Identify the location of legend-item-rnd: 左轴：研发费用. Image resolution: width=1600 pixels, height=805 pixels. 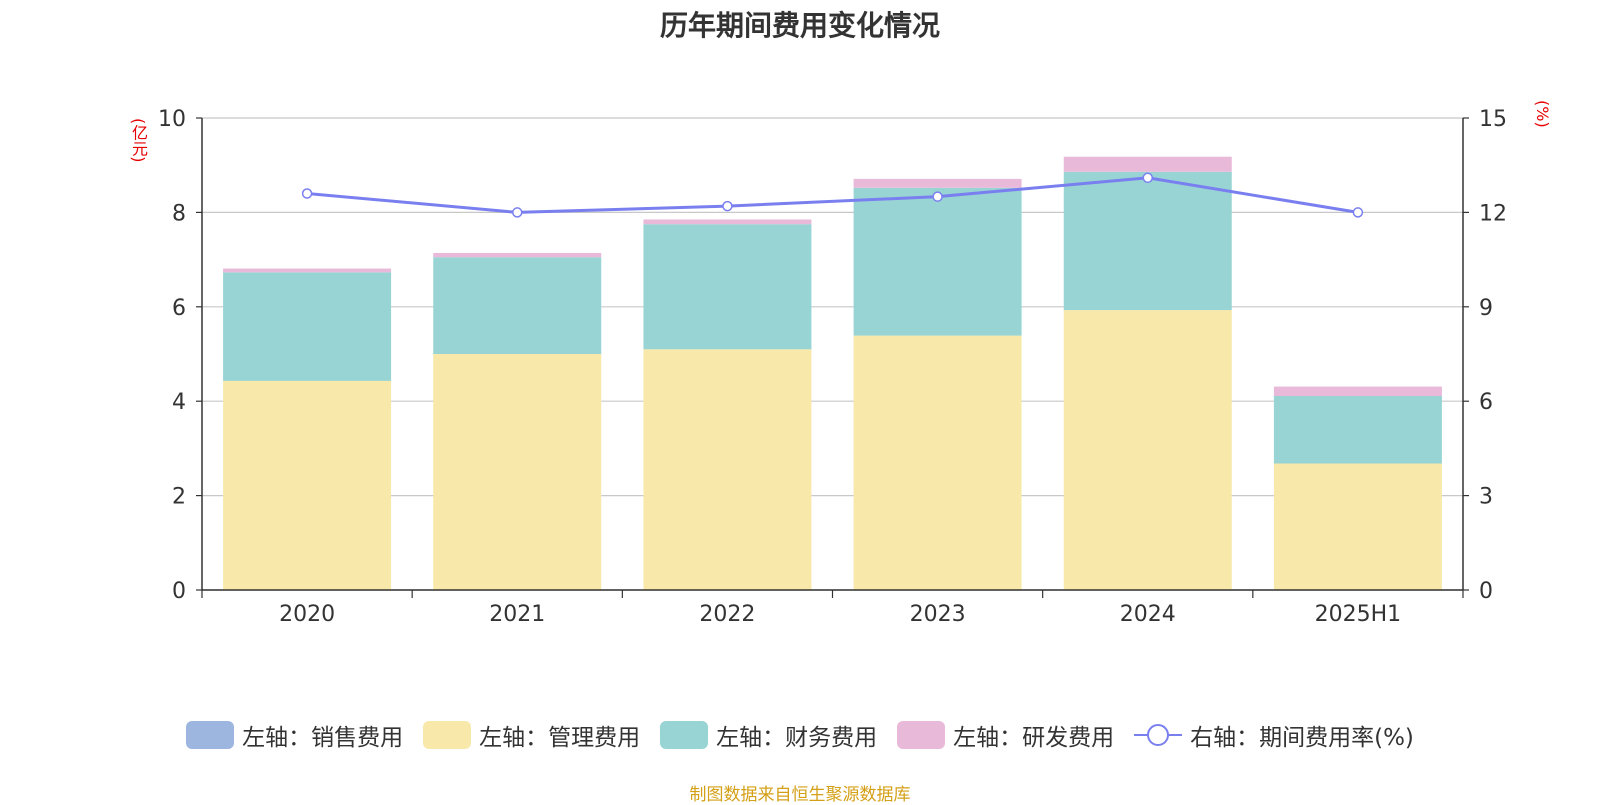
(1005, 735).